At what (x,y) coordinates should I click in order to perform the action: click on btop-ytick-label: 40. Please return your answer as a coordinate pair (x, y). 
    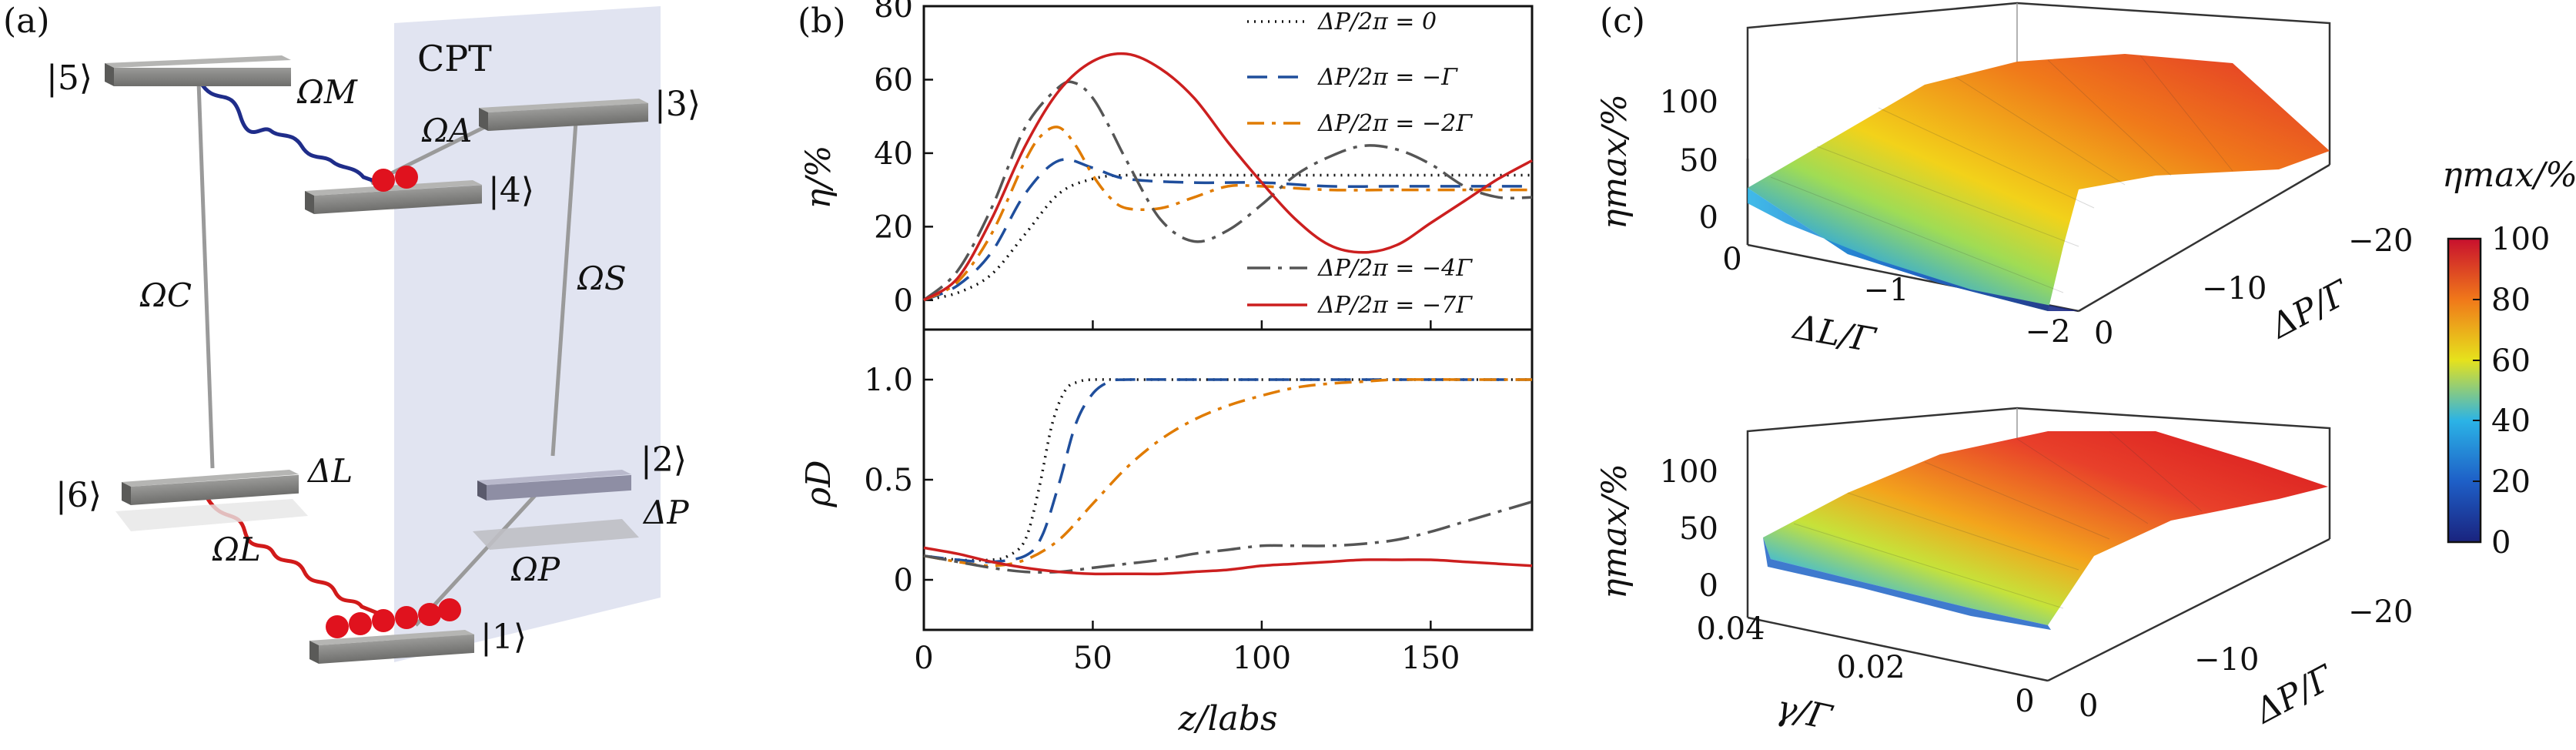
    Looking at the image, I should click on (894, 154).